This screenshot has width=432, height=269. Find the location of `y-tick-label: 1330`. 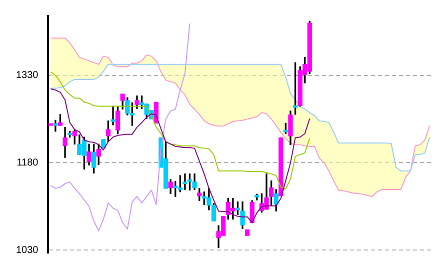

y-tick-label: 1330 is located at coordinates (27, 76).